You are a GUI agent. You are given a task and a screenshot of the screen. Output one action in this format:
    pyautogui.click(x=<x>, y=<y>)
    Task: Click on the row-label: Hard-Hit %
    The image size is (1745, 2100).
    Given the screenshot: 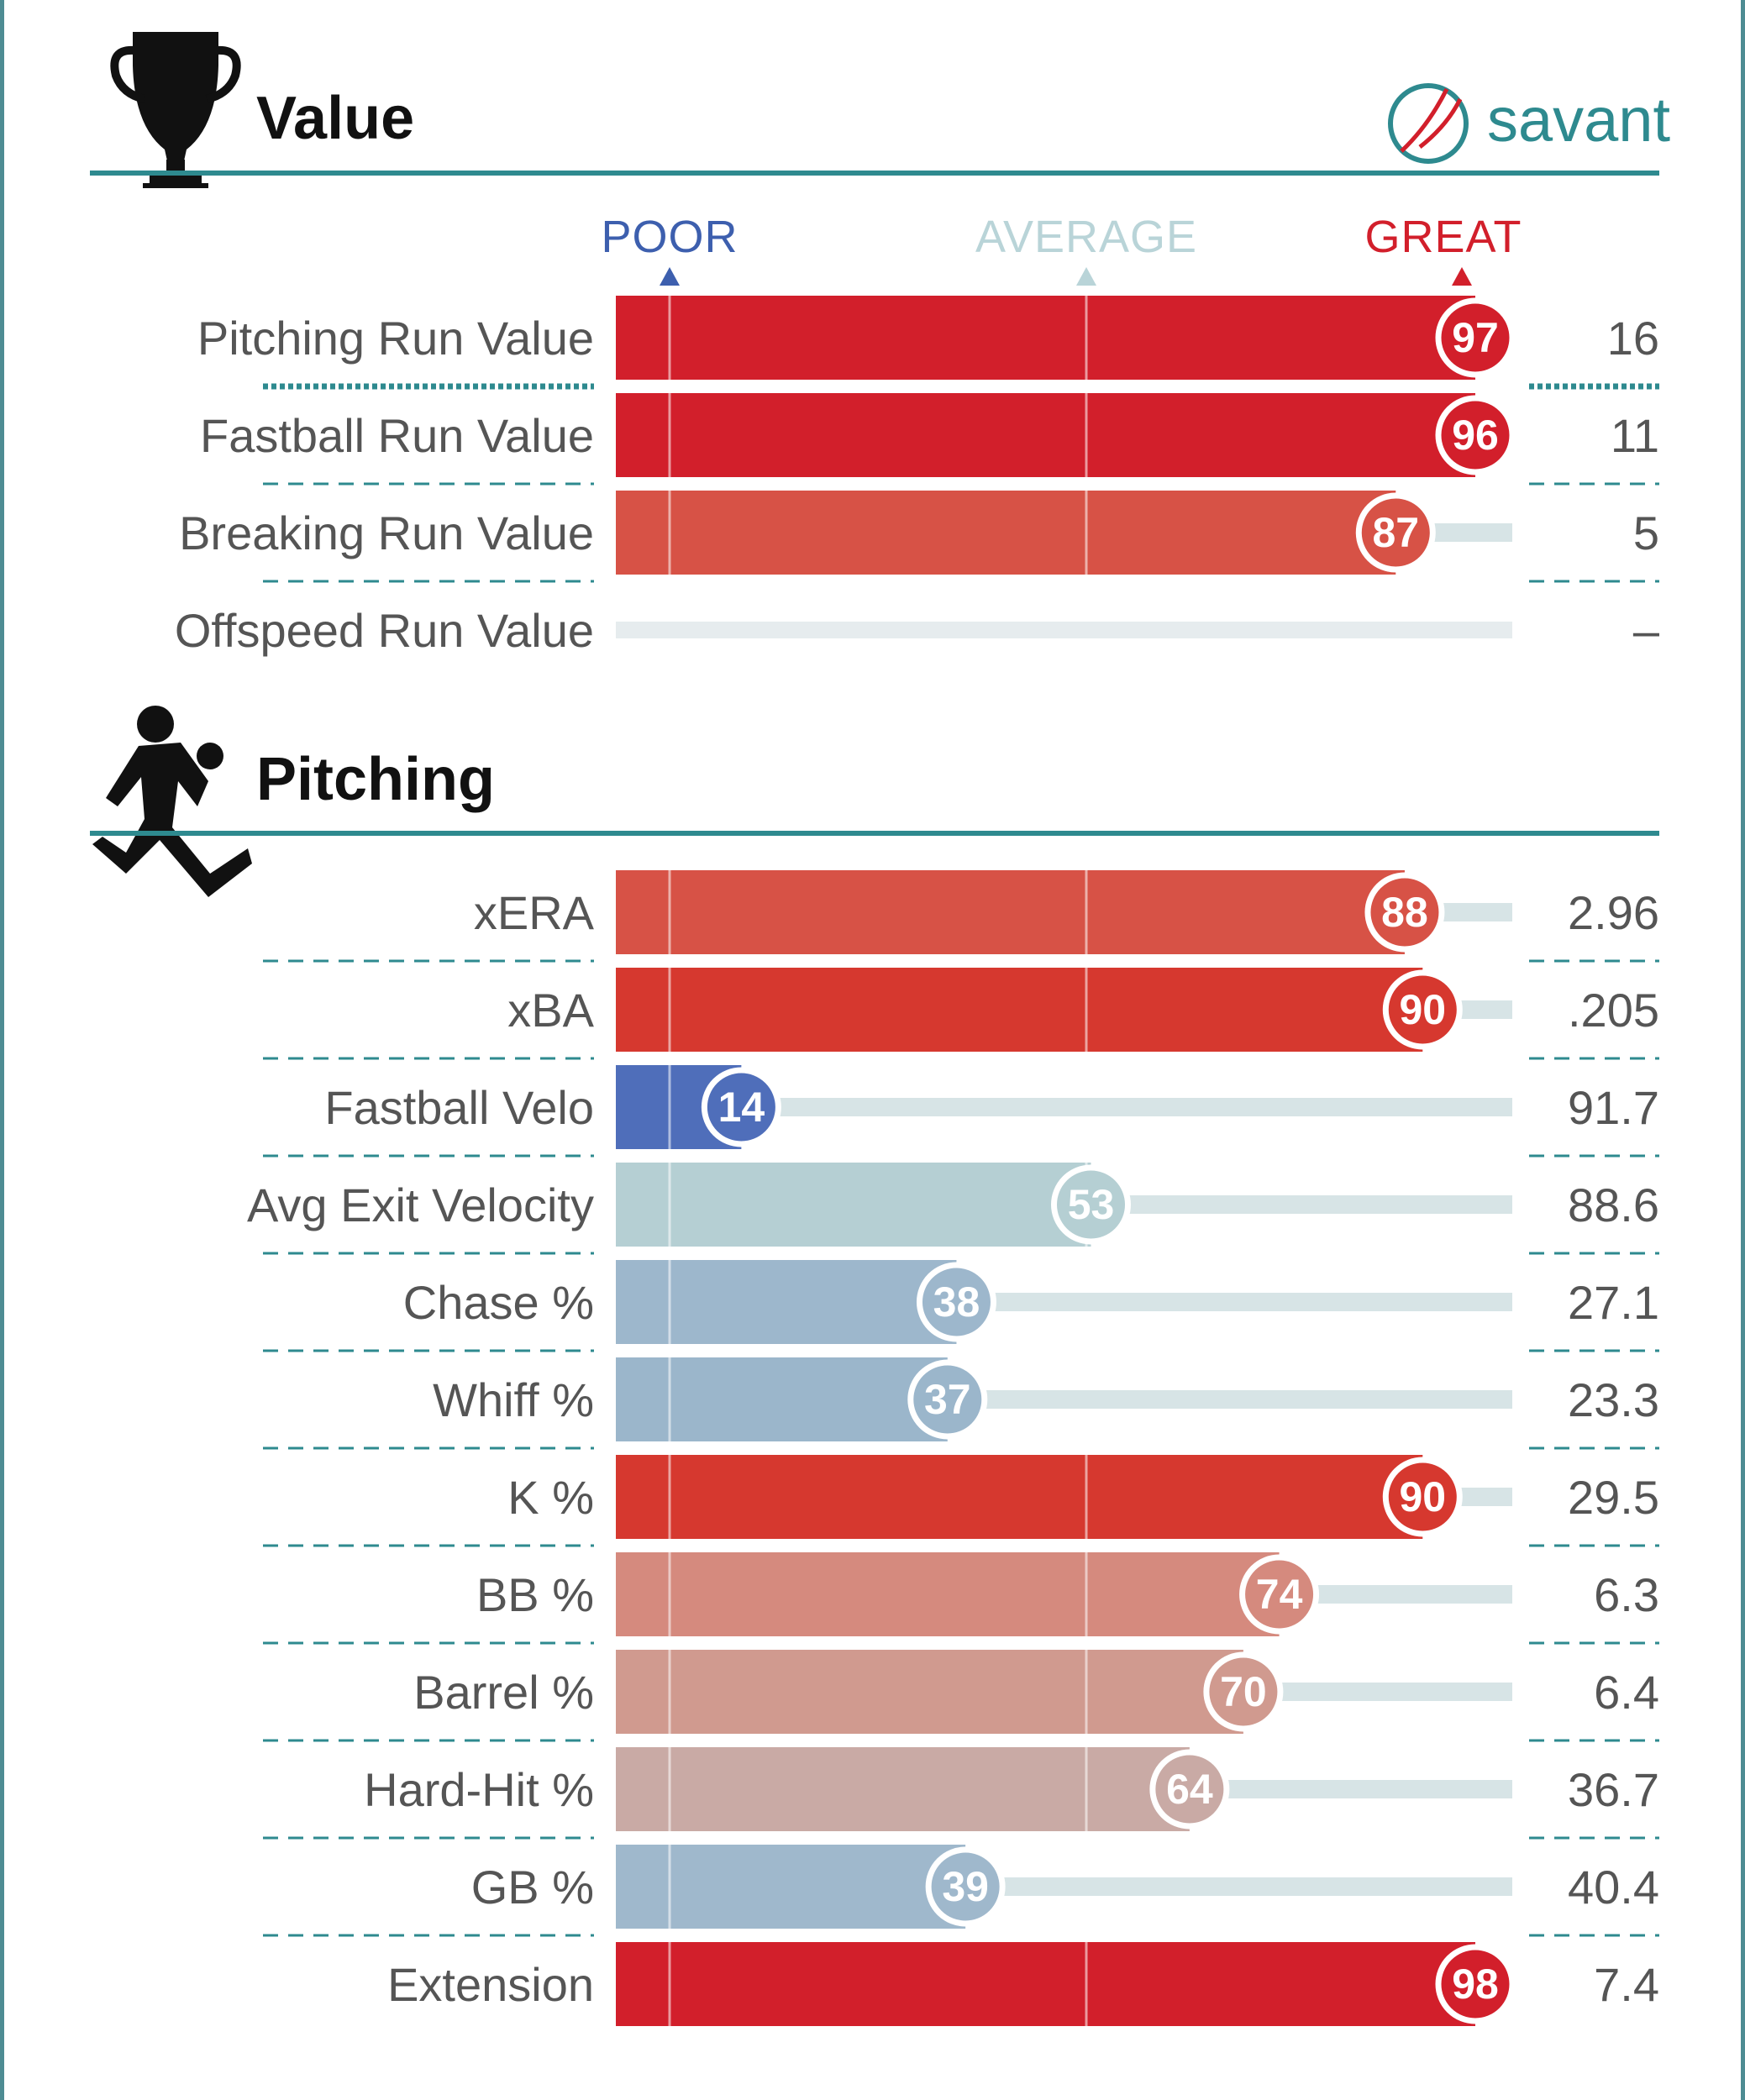 What is the action you would take?
    pyautogui.click(x=479, y=1789)
    